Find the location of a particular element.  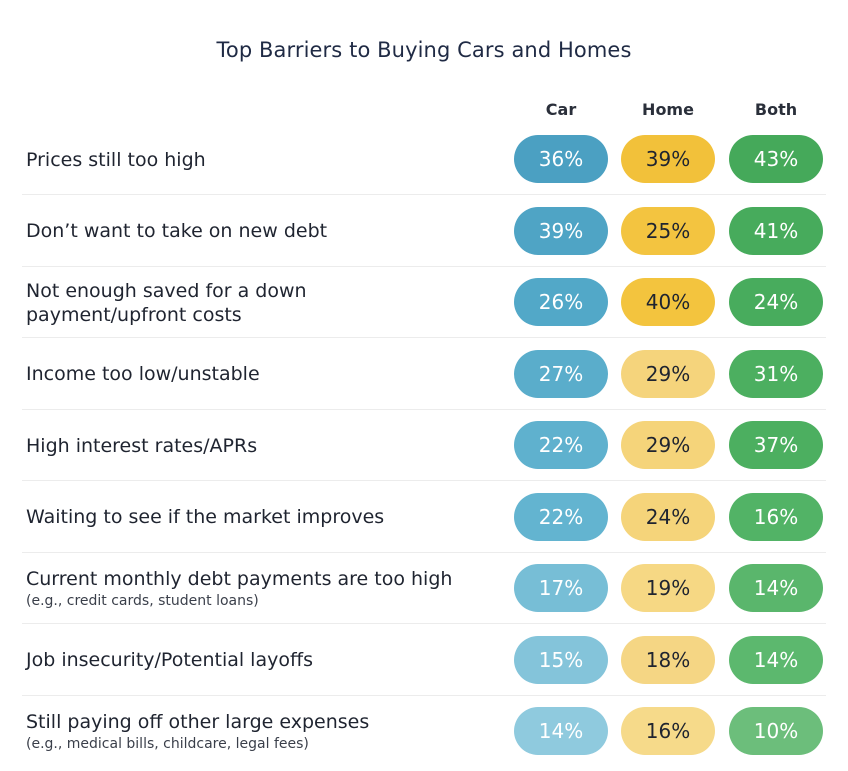

column-header-home: Home is located at coordinates (668, 109).